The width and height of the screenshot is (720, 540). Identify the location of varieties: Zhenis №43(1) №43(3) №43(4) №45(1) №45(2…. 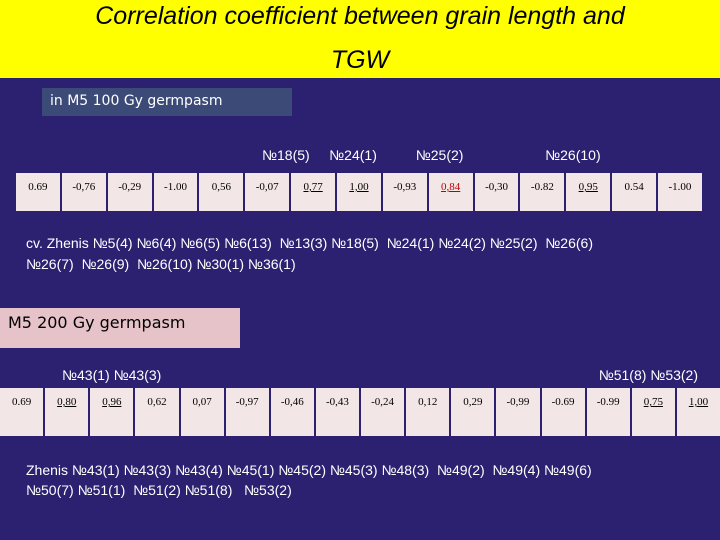
(309, 470).